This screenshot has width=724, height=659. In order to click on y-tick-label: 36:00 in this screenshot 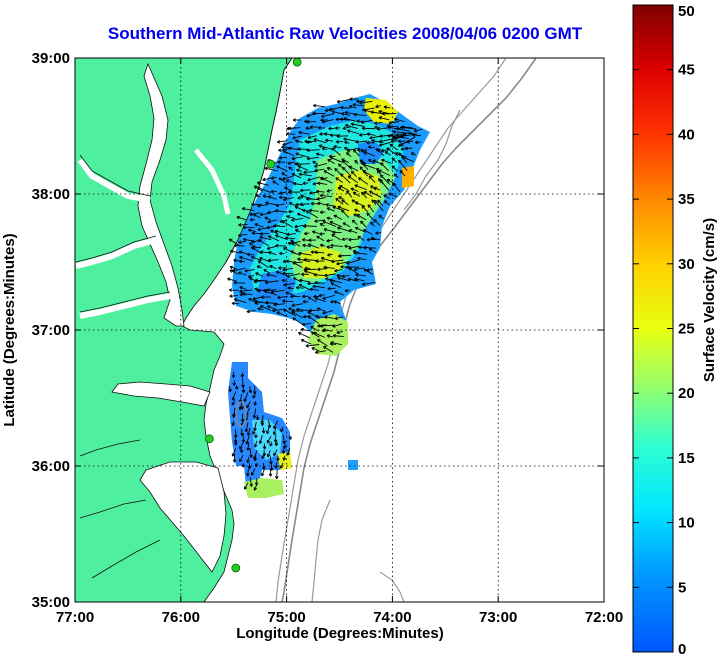, I will do `click(51, 466)`.